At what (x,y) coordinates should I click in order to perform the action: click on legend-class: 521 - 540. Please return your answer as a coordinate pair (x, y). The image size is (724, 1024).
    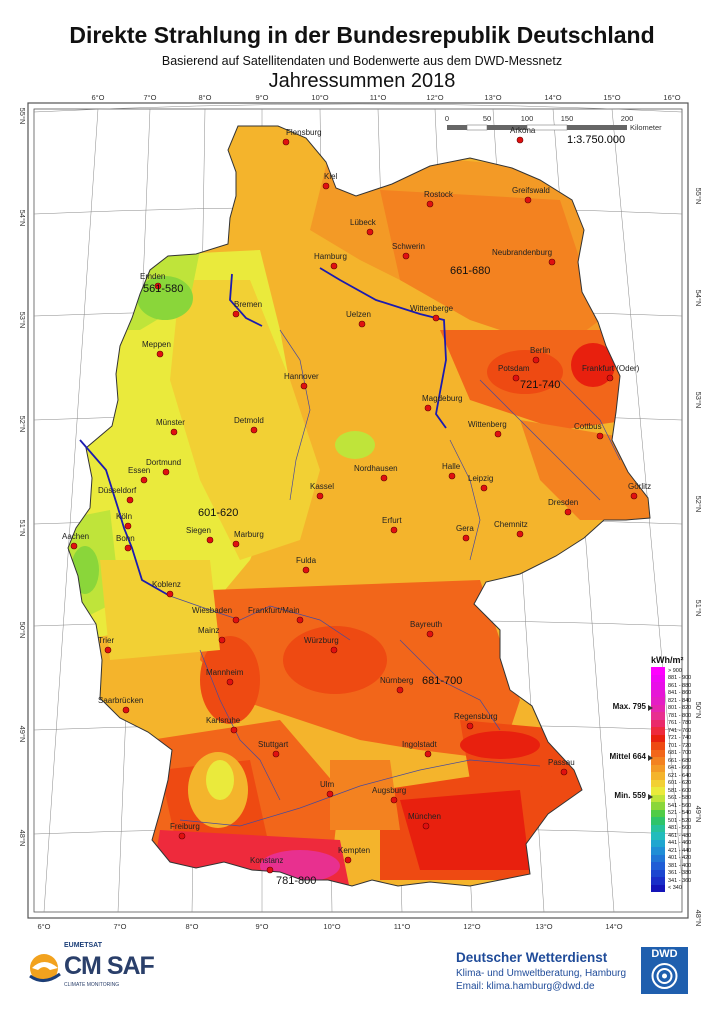
    Looking at the image, I should click on (681, 814).